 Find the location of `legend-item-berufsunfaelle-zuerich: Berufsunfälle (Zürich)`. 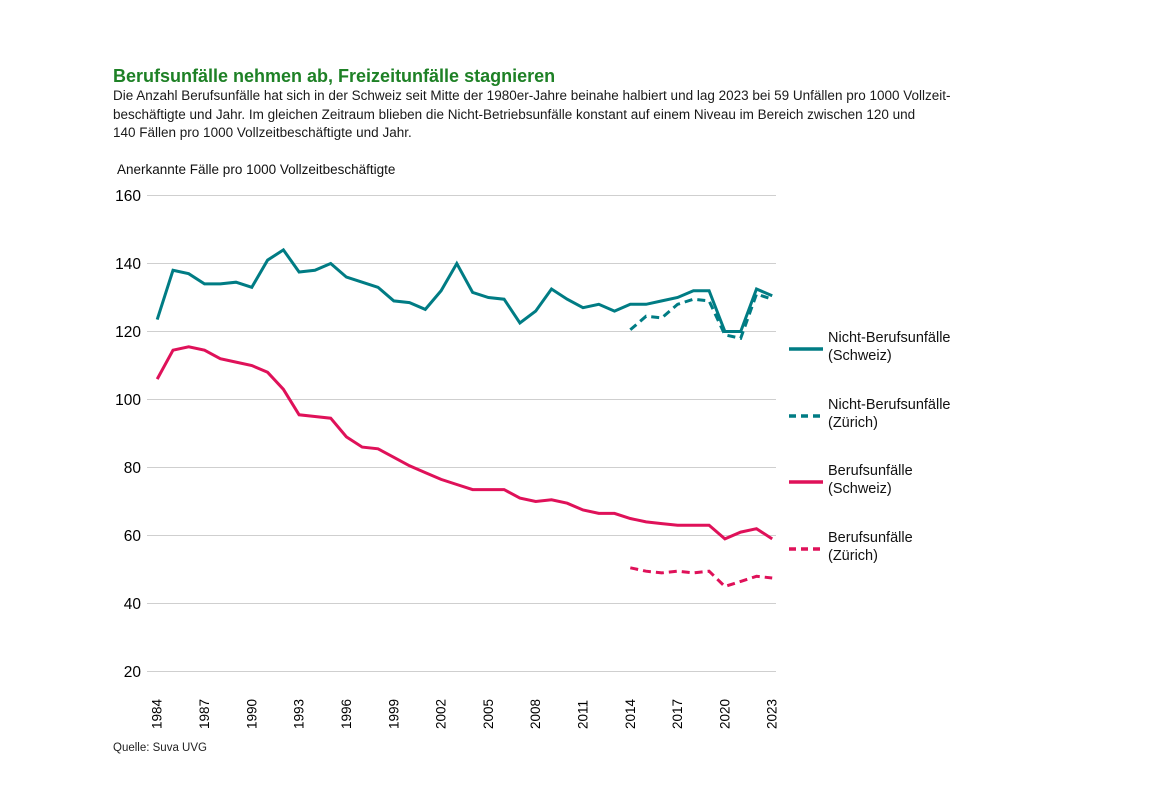

legend-item-berufsunfaelle-zuerich: Berufsunfälle (Zürich) is located at coordinates (919, 547).